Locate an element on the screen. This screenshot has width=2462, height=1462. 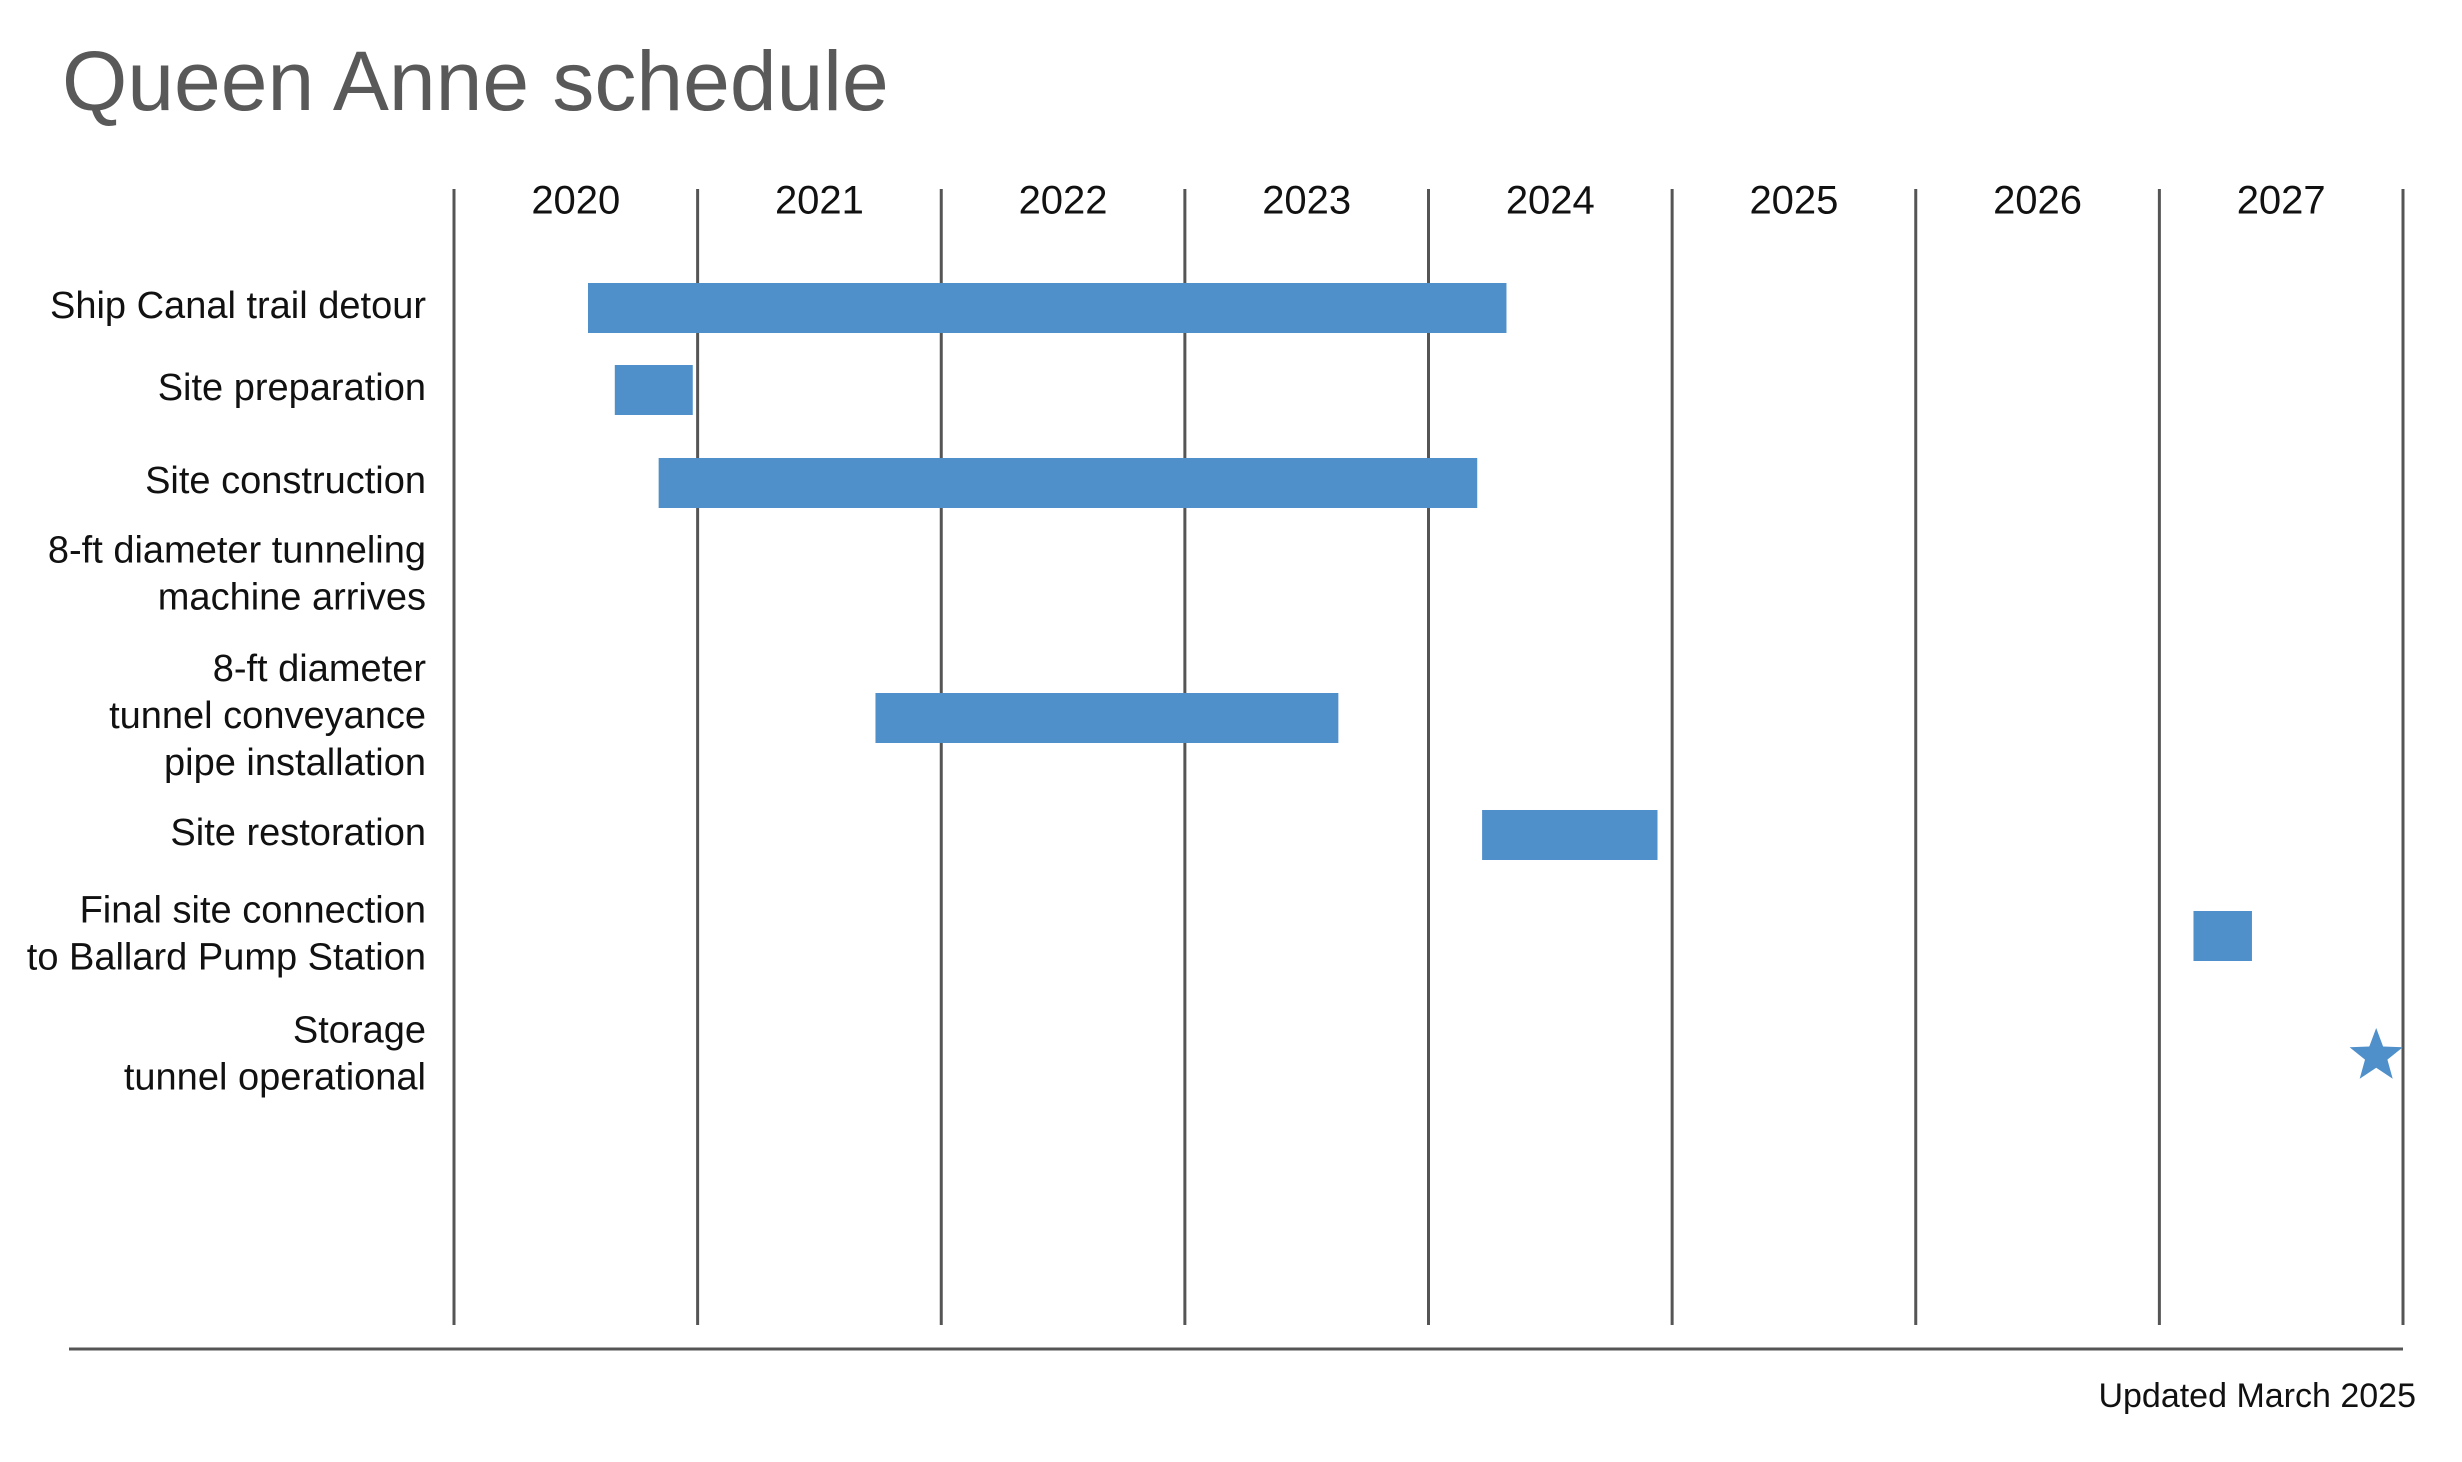
x-tick-label: 2025 is located at coordinates (1793, 201).